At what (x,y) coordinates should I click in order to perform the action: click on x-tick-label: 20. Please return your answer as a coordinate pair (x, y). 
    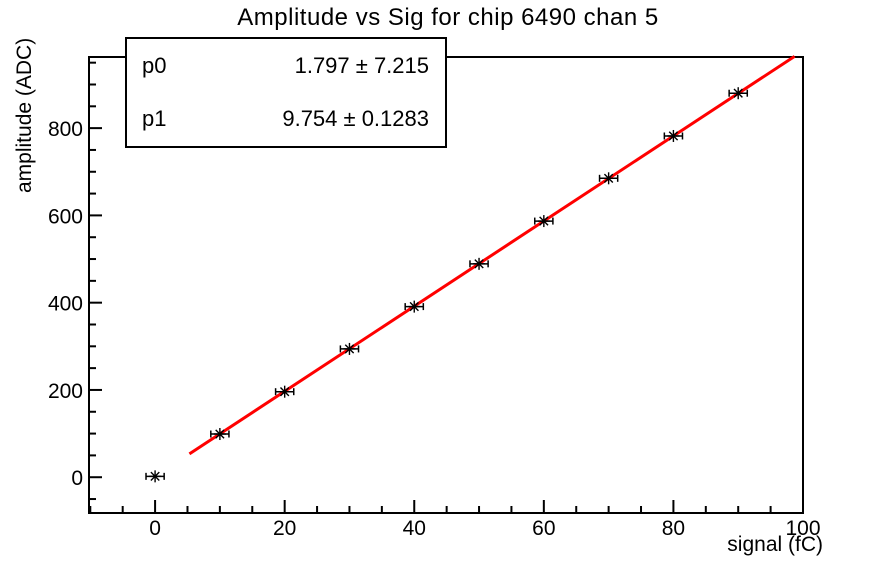
    Looking at the image, I should click on (284, 528).